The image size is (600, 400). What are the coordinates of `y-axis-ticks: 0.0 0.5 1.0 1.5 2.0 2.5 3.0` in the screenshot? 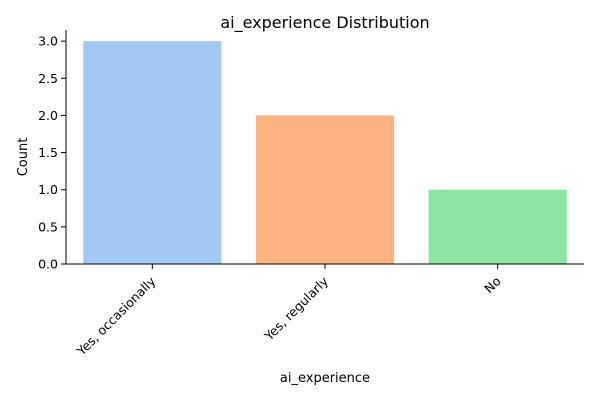 It's located at (52, 153).